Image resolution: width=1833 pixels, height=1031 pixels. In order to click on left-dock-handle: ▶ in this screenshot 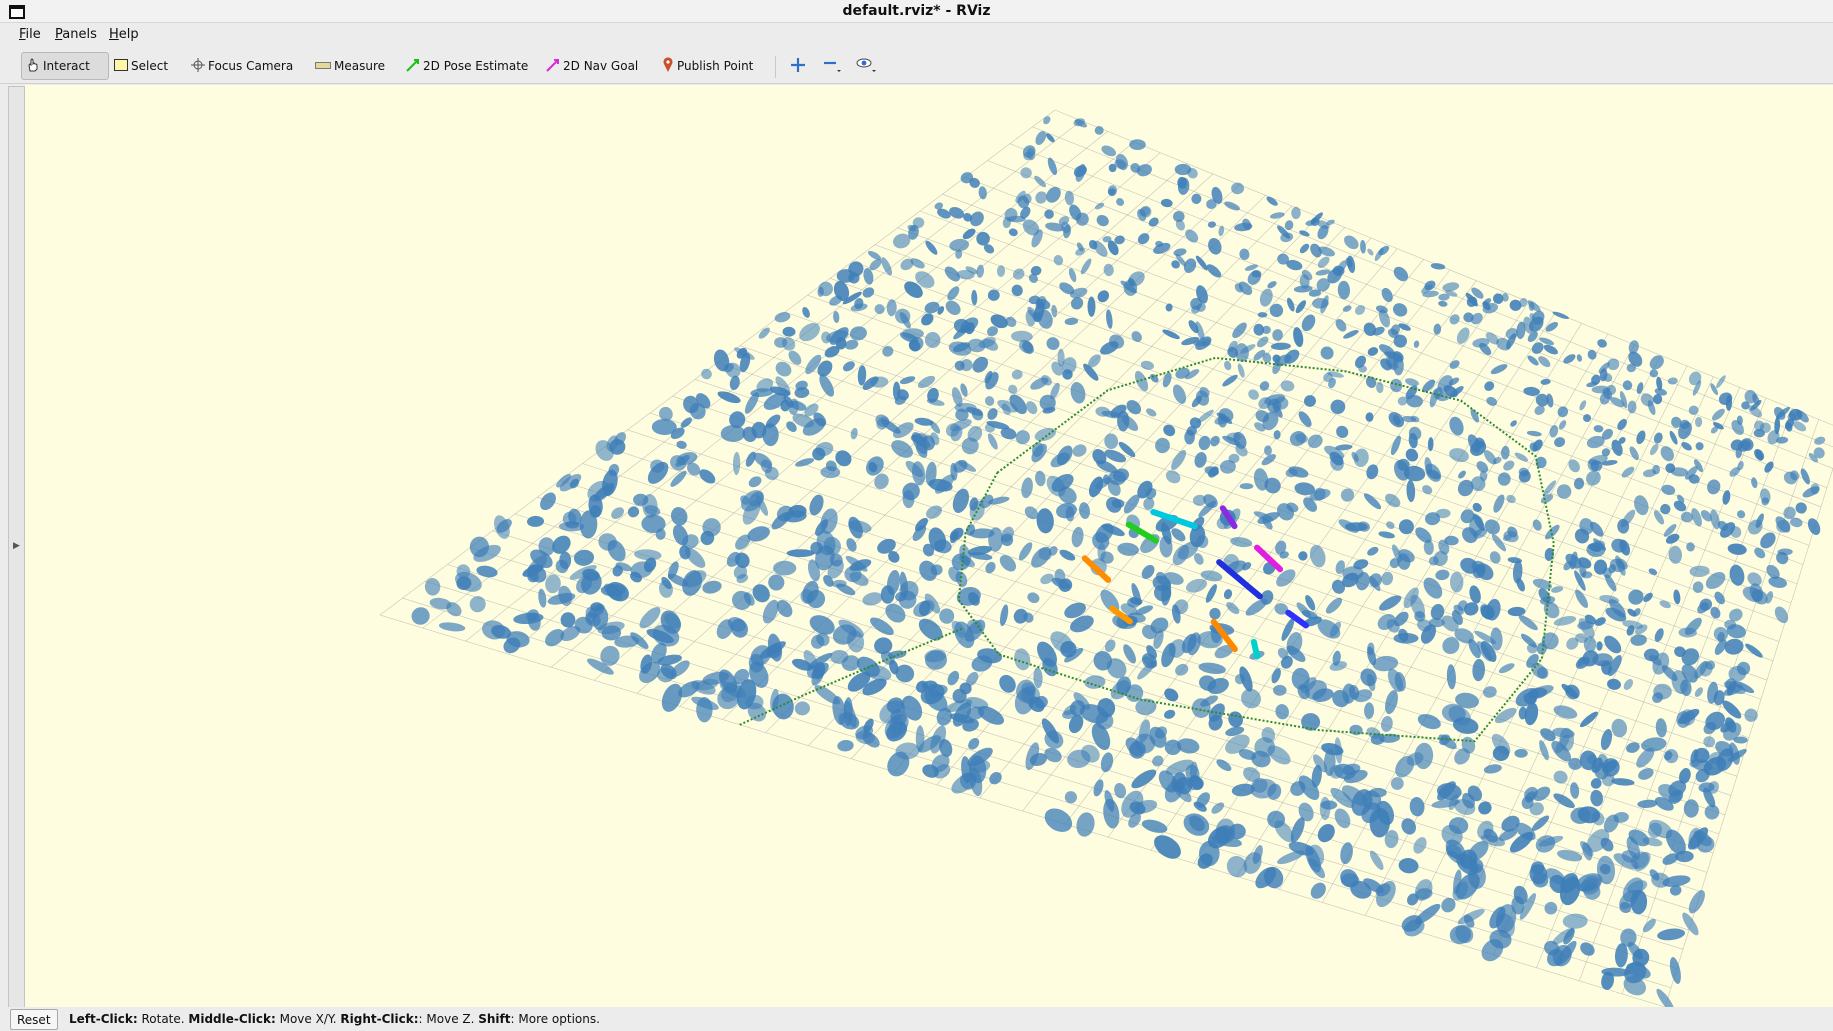, I will do `click(16, 547)`.